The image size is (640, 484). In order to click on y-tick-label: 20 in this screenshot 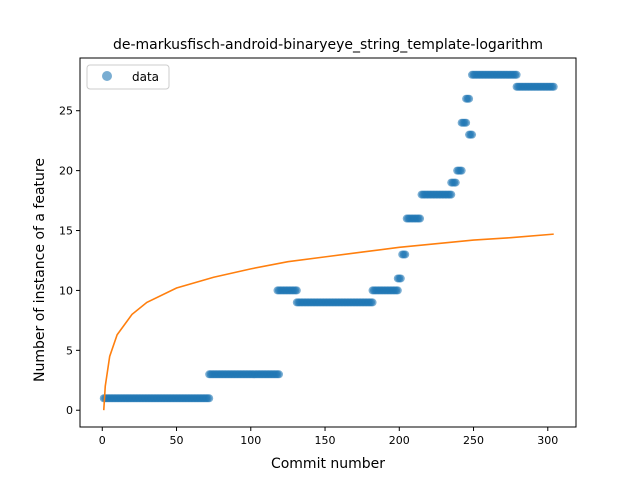, I will do `click(66, 171)`.